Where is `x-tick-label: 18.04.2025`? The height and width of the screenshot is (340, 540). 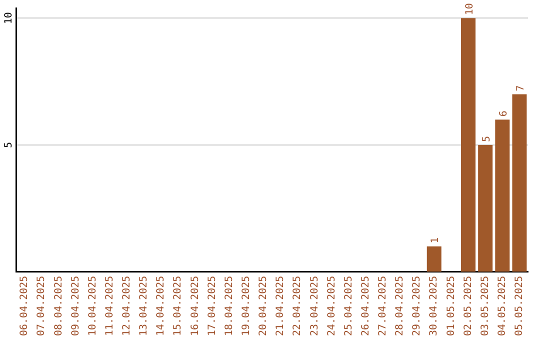 x-tick-label: 18.04.2025 is located at coordinates (229, 306).